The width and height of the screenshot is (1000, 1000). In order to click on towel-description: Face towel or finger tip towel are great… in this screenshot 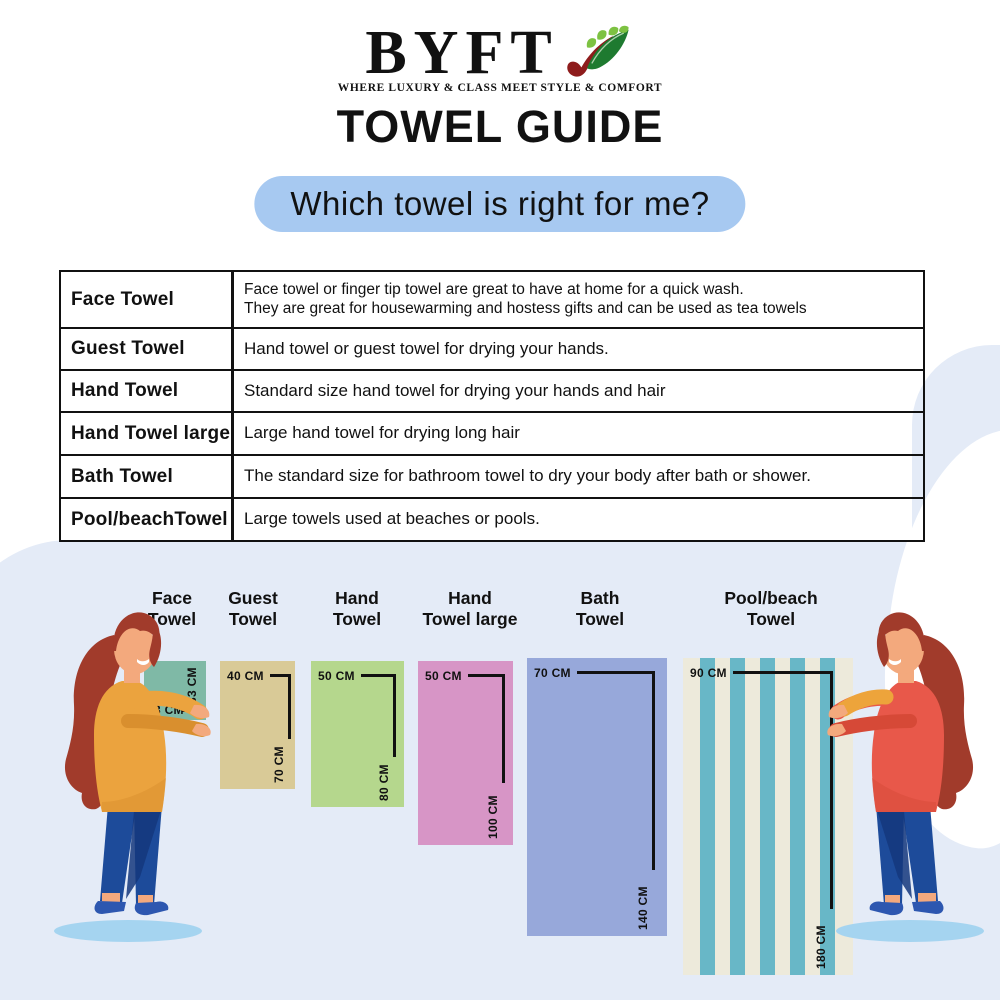, I will do `click(525, 298)`.